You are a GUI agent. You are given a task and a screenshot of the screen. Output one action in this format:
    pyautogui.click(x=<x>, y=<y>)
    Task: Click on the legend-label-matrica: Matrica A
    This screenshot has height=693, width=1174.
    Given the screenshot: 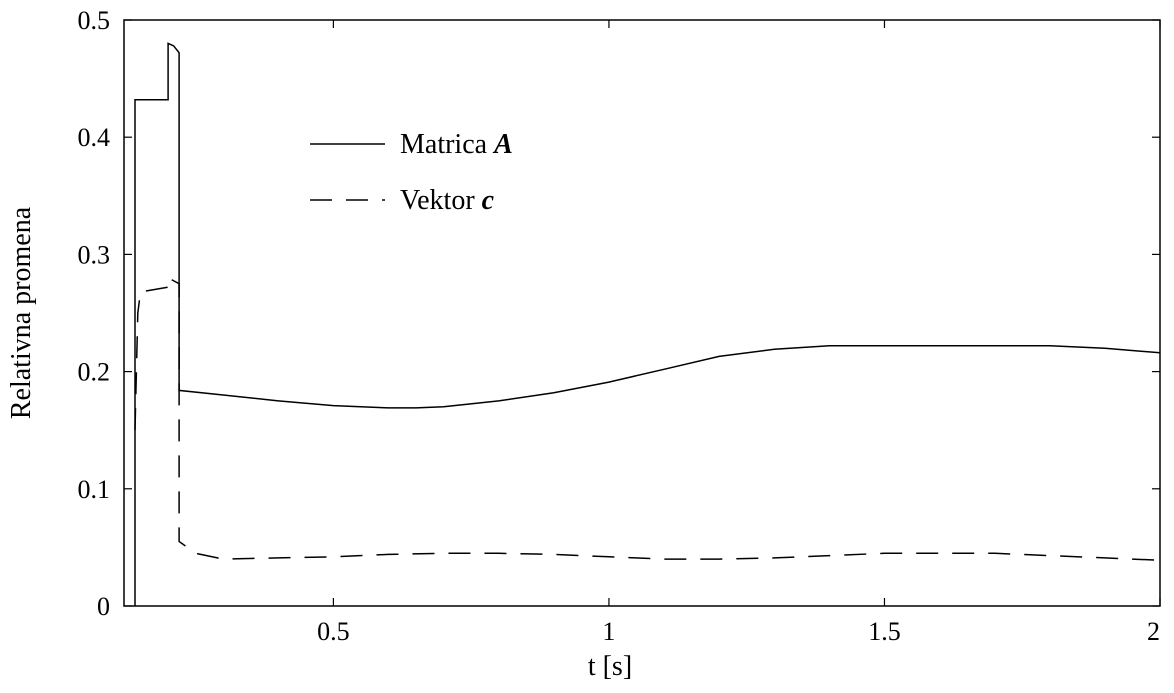 What is the action you would take?
    pyautogui.click(x=456, y=144)
    